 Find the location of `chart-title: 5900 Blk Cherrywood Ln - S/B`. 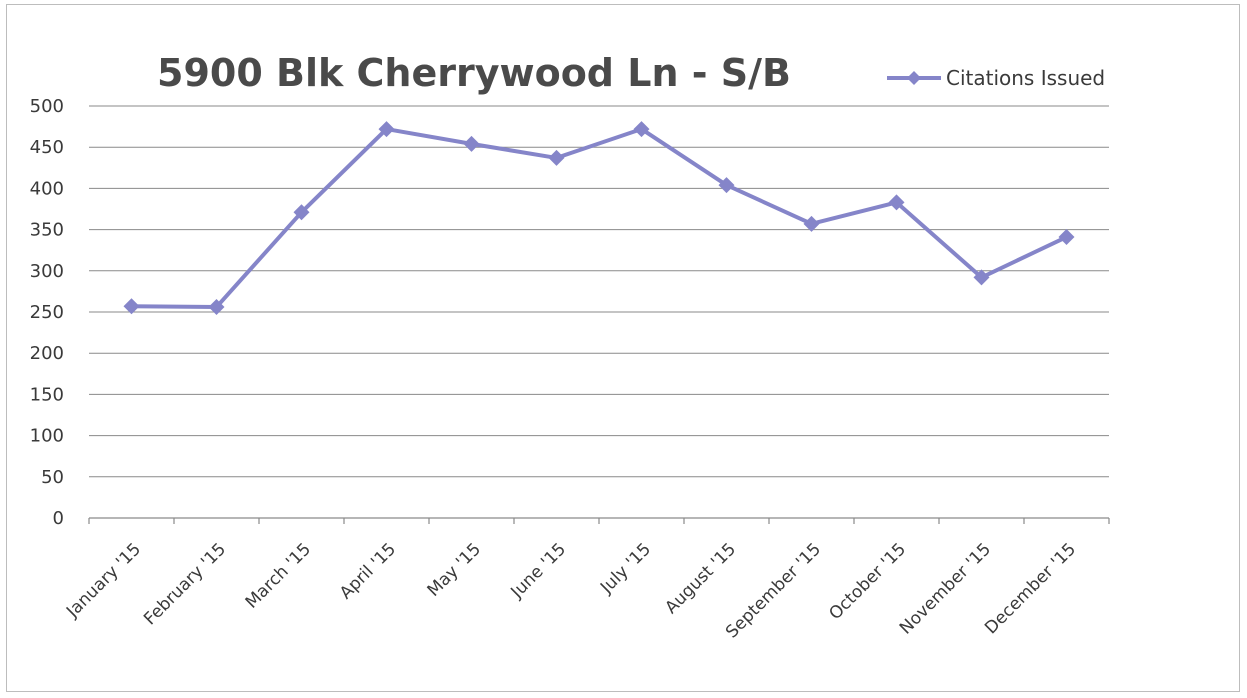

chart-title: 5900 Blk Cherrywood Ln - S/B is located at coordinates (474, 73).